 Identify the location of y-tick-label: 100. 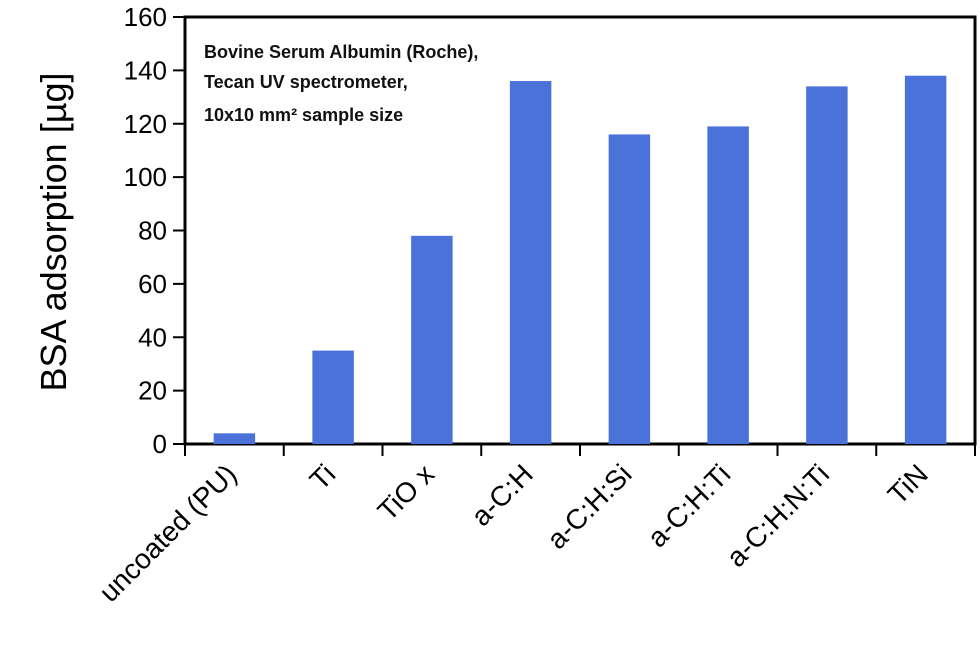
(145, 177).